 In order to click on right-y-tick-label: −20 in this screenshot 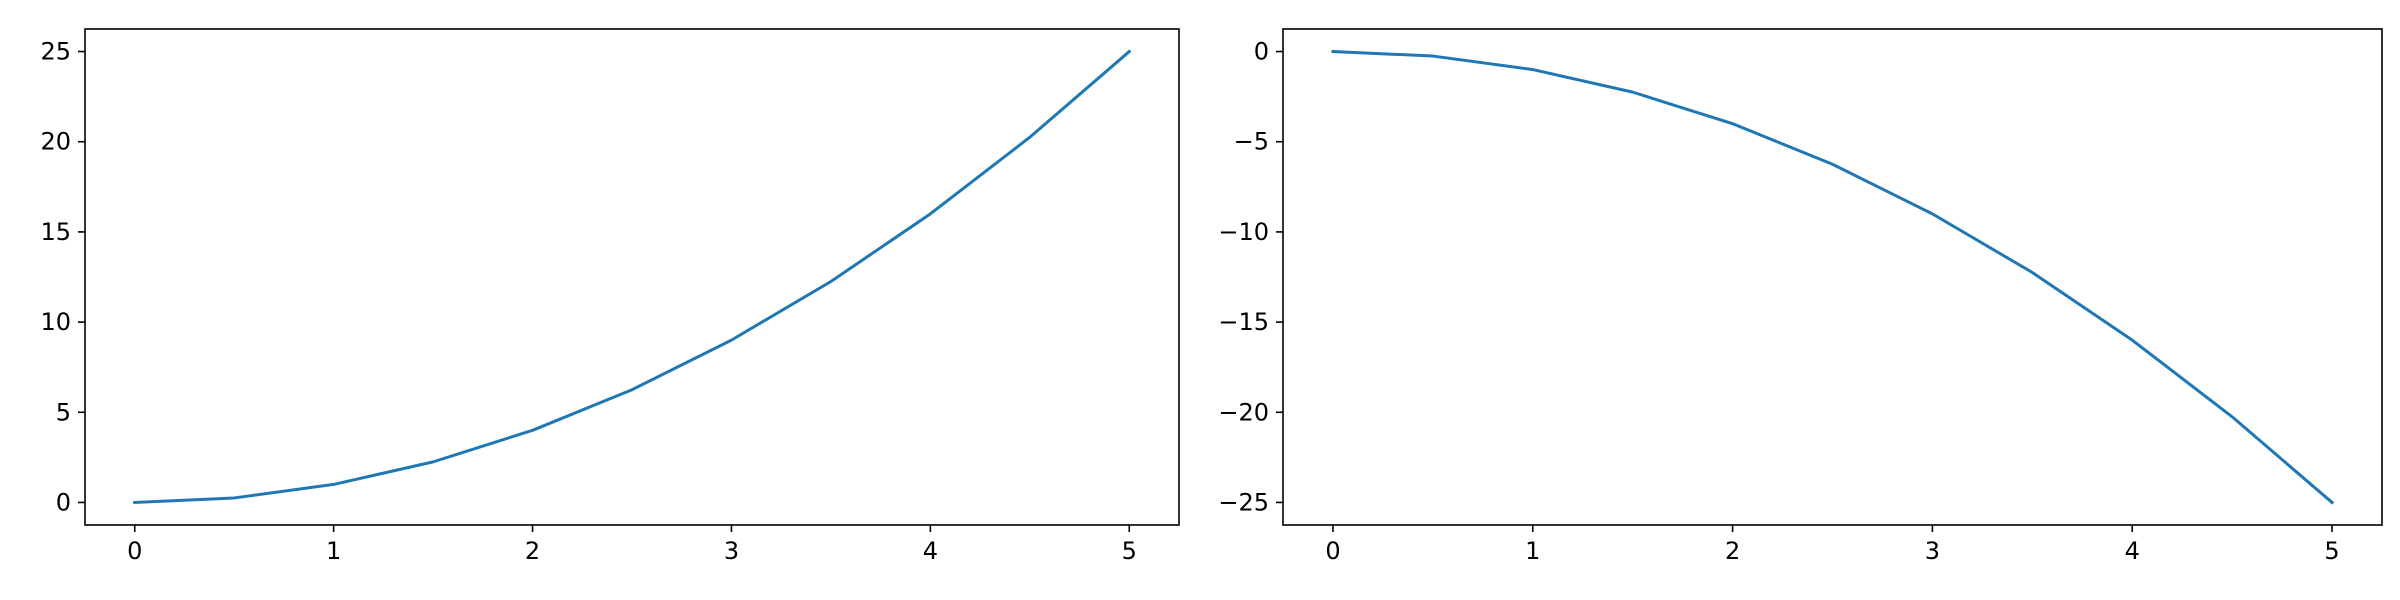, I will do `click(1243, 412)`.